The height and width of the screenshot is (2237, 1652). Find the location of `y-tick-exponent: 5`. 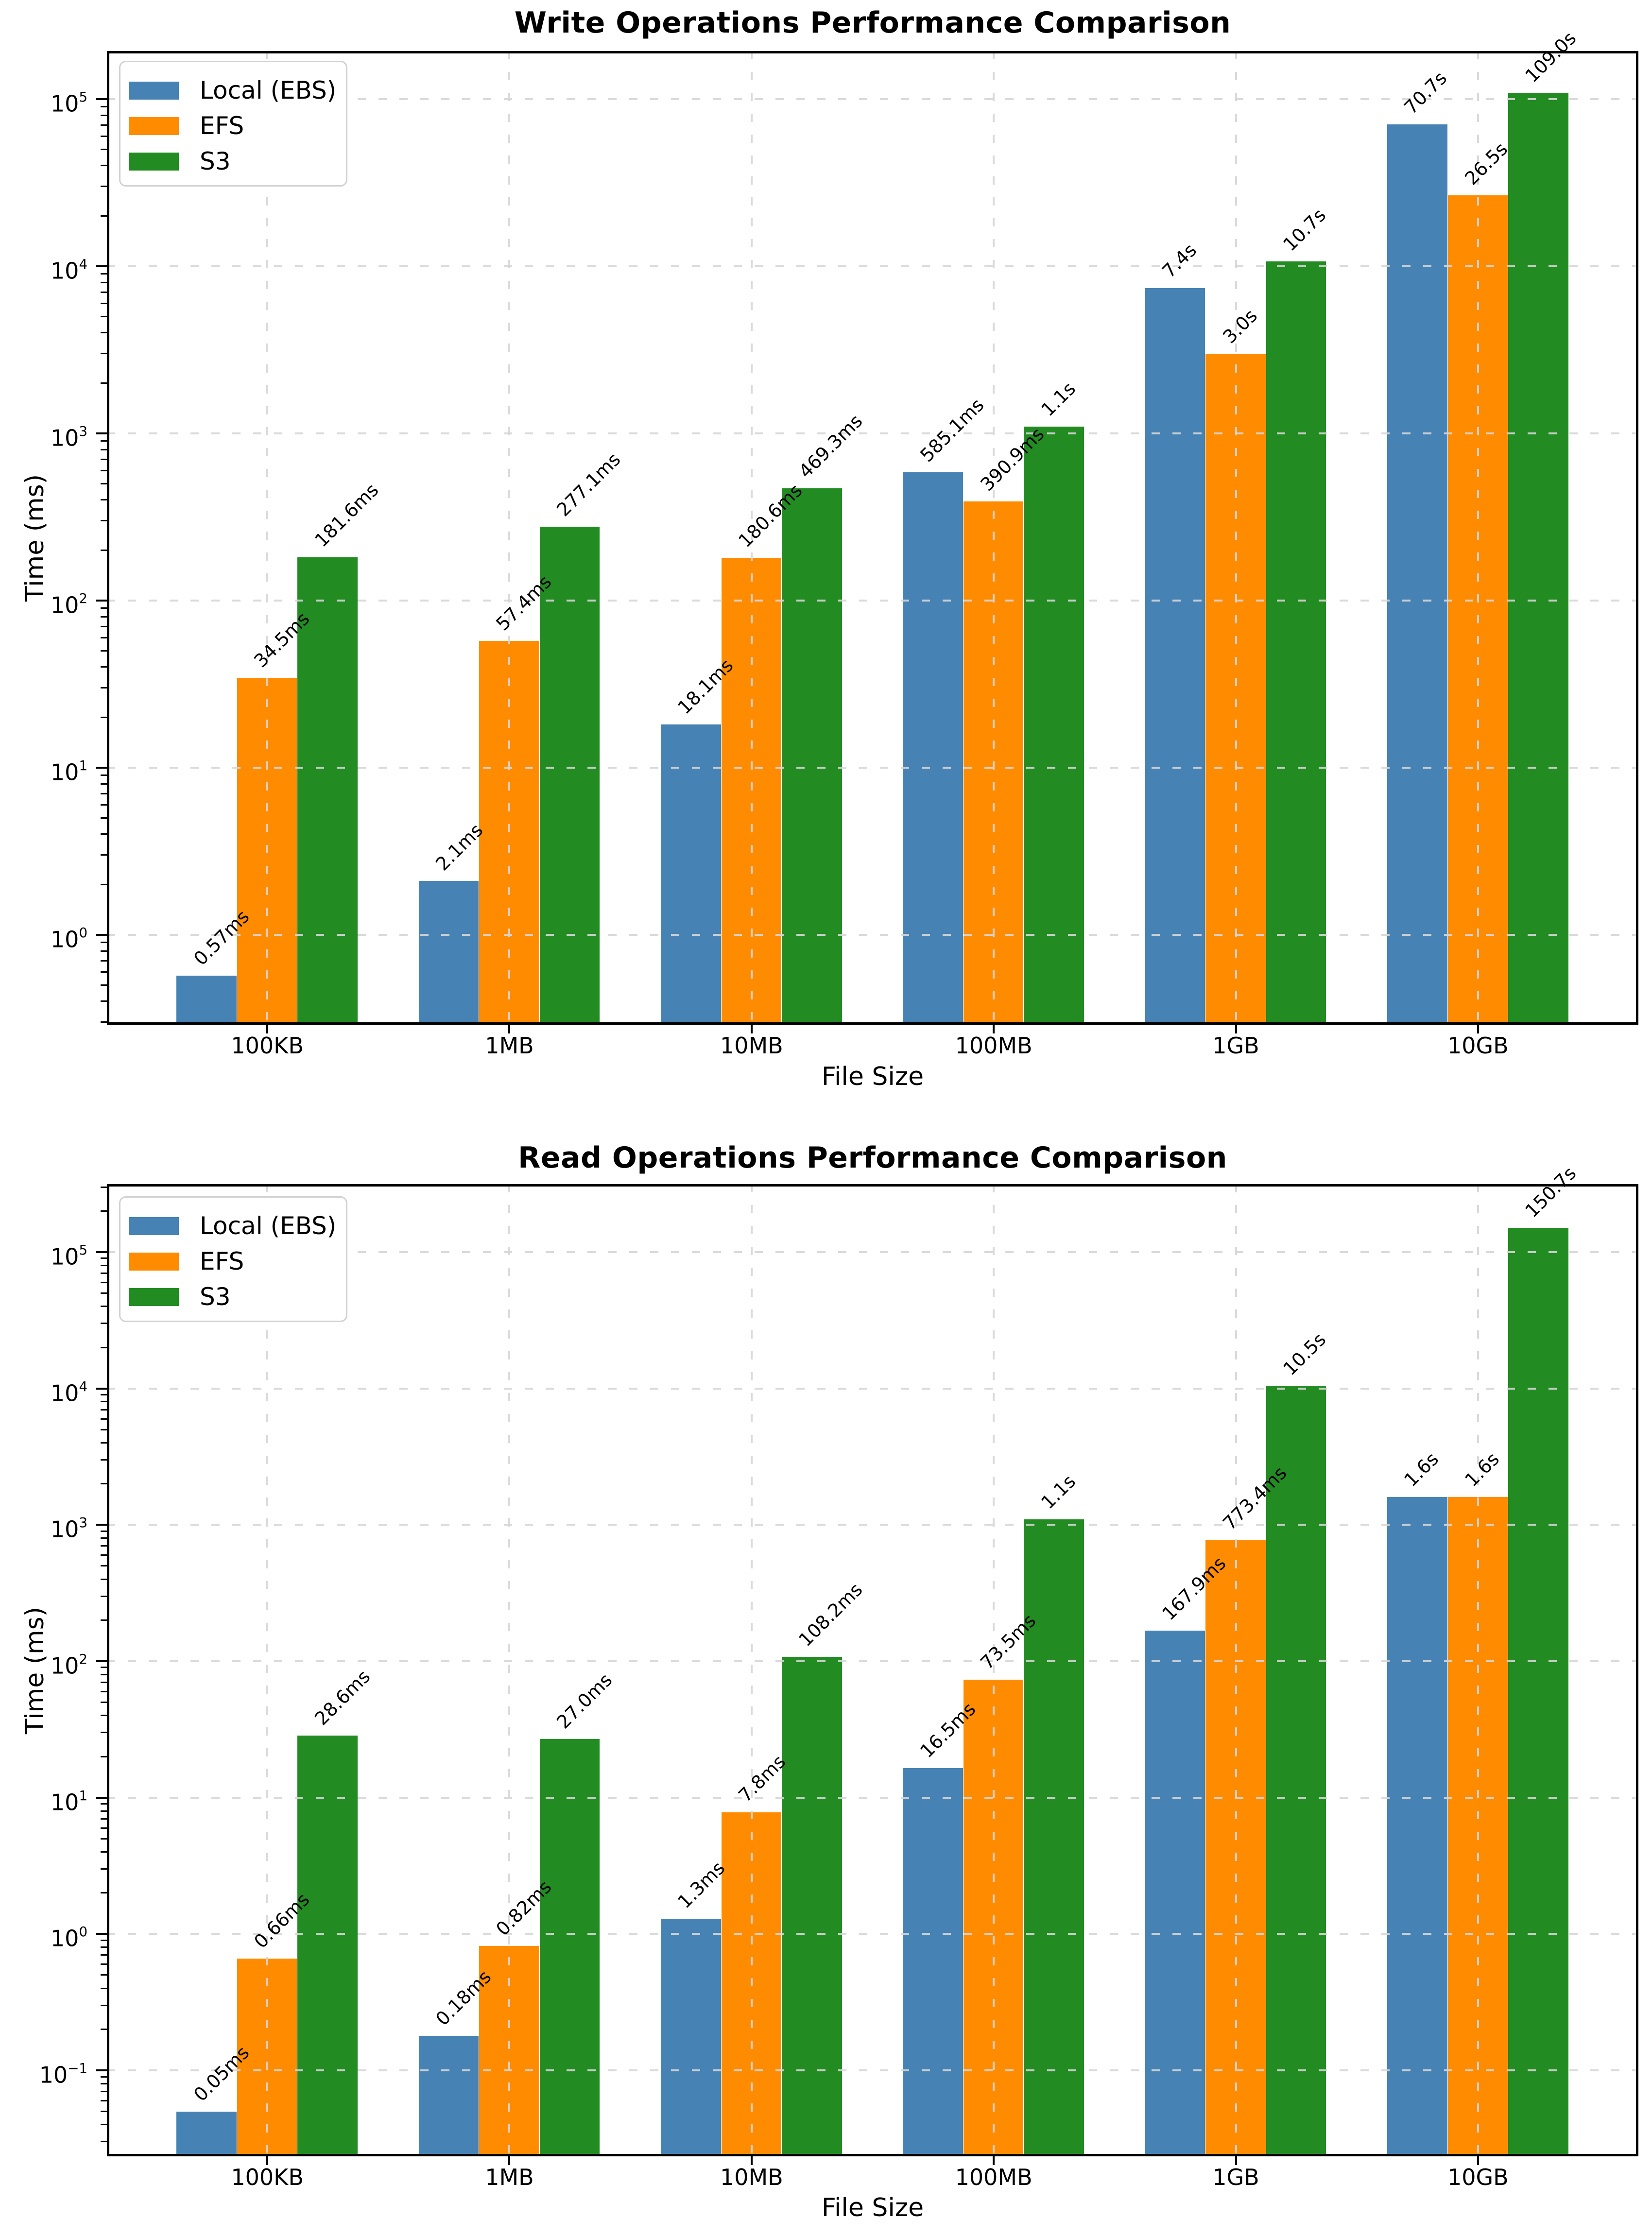

y-tick-exponent: 5 is located at coordinates (83, 97).